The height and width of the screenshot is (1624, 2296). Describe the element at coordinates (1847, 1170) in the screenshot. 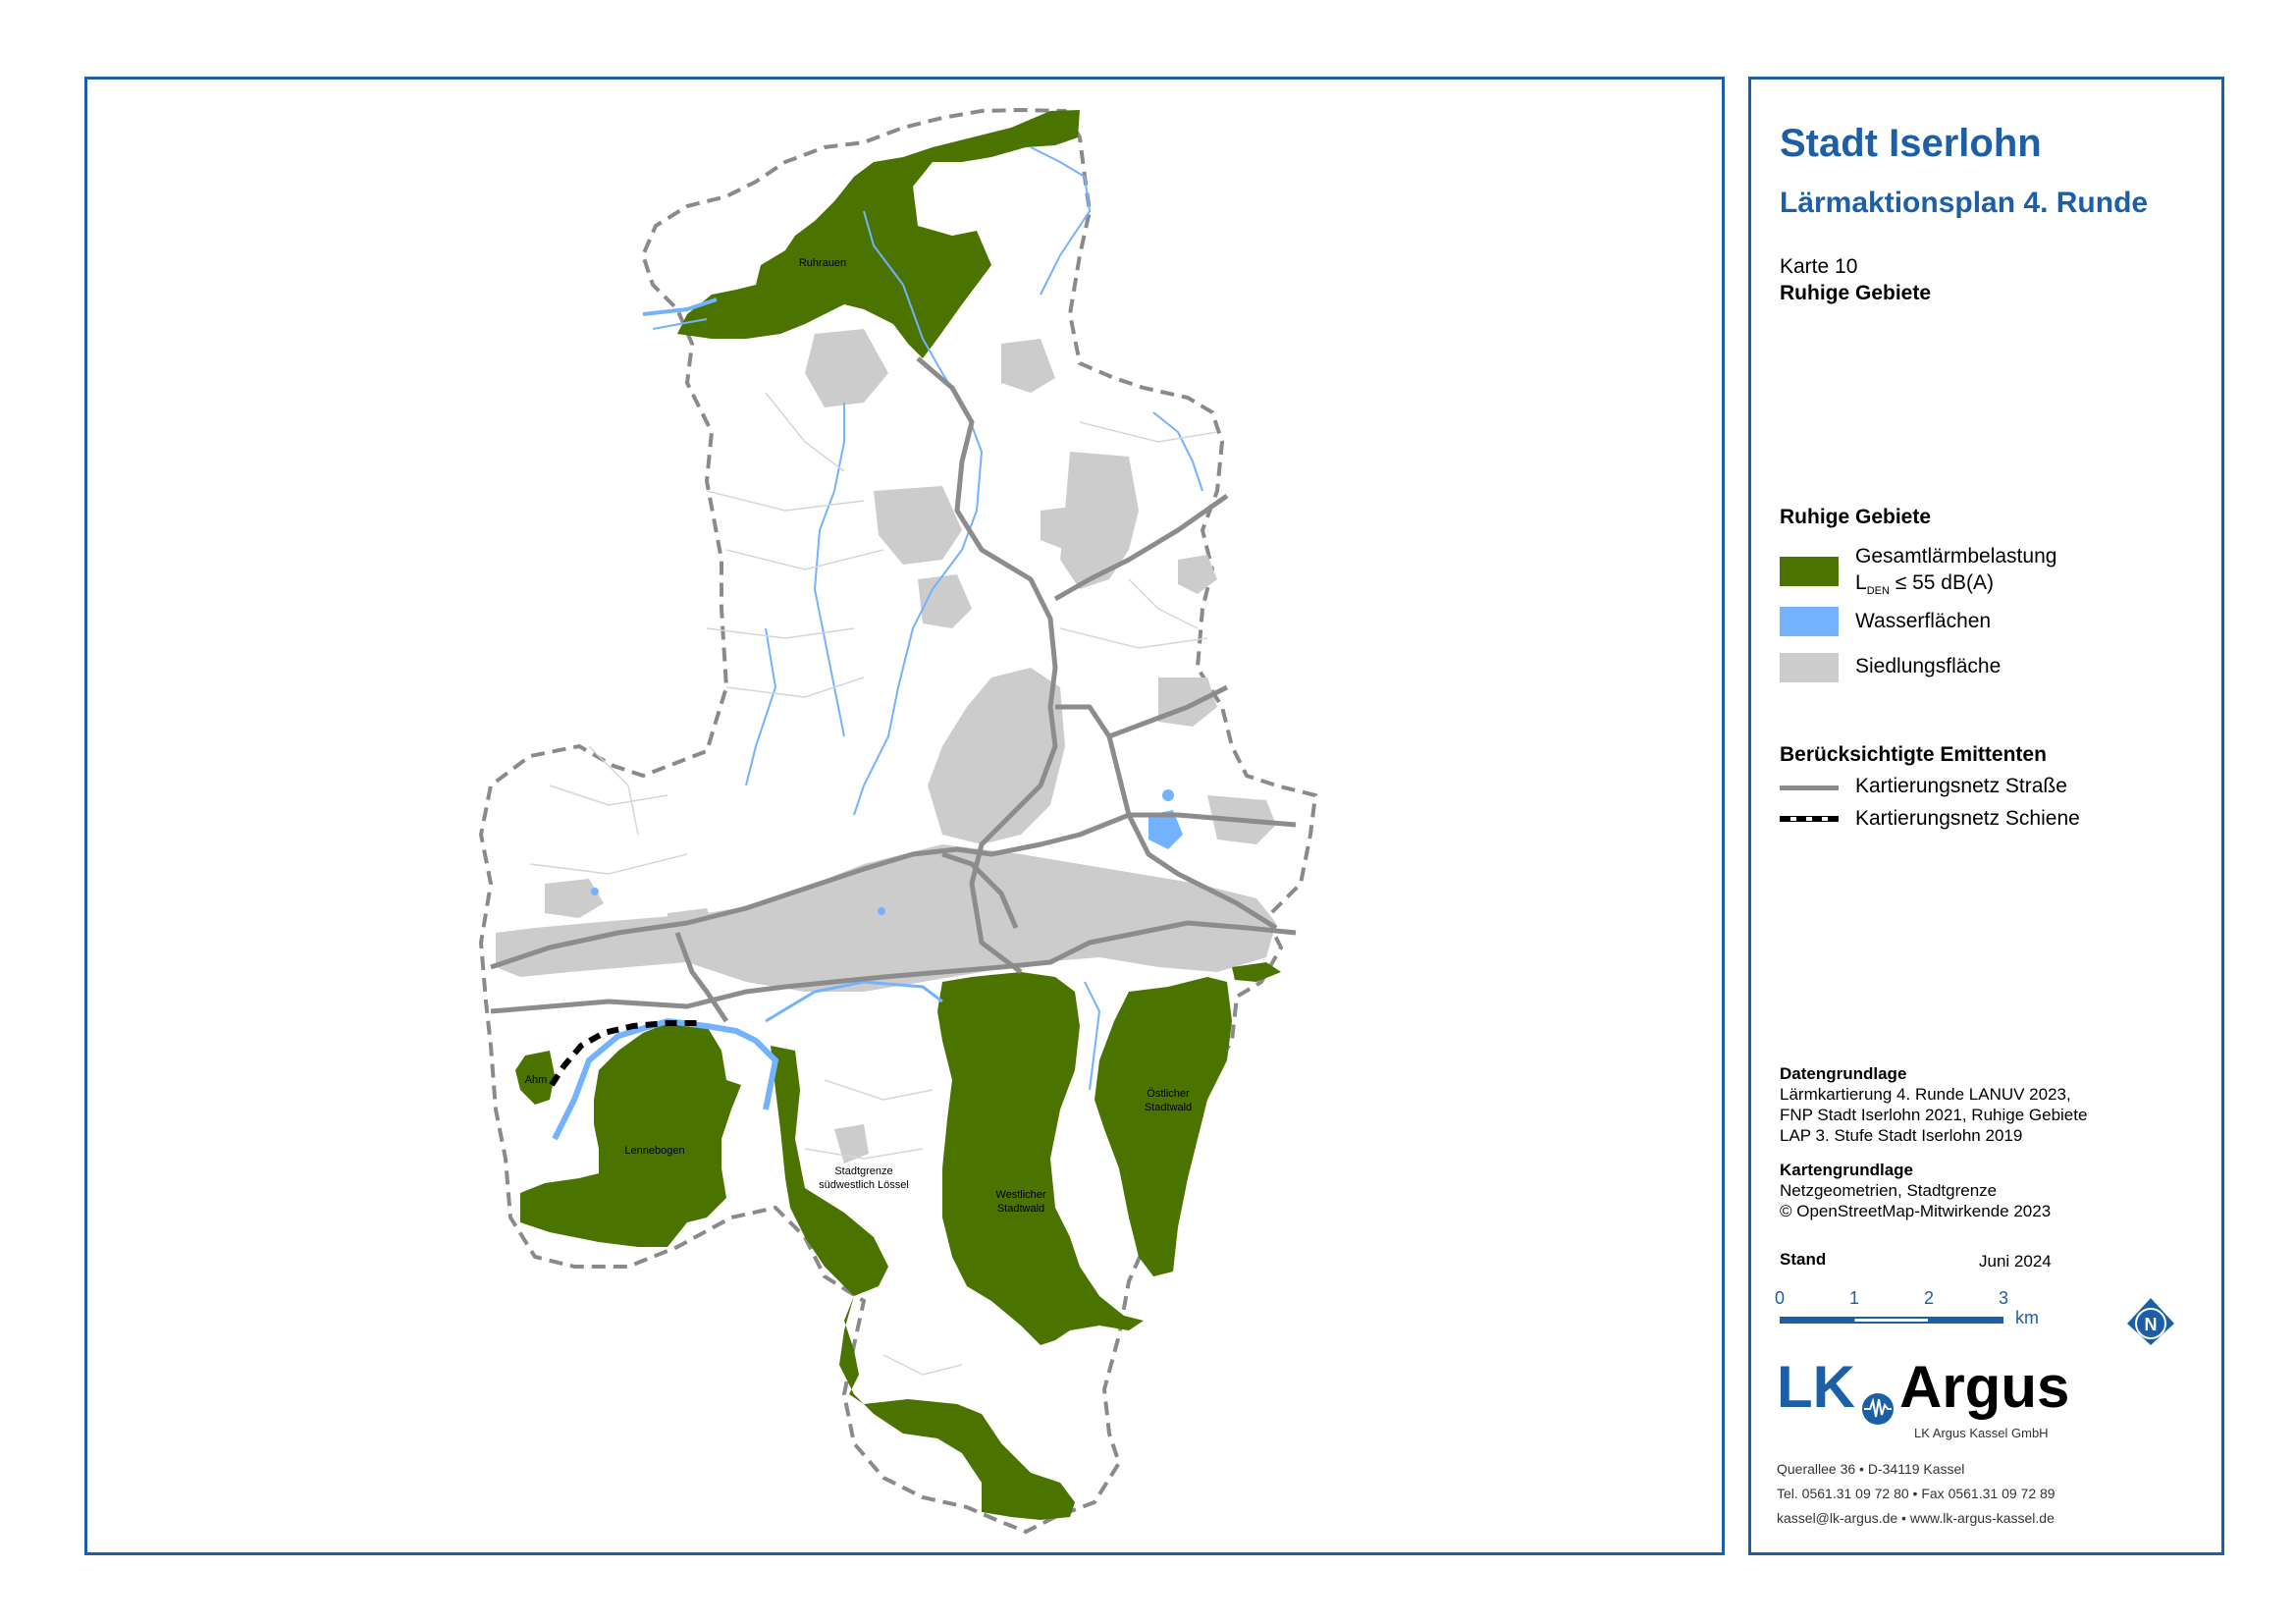

I see `map-basis-heading: Kartengrundlage` at that location.